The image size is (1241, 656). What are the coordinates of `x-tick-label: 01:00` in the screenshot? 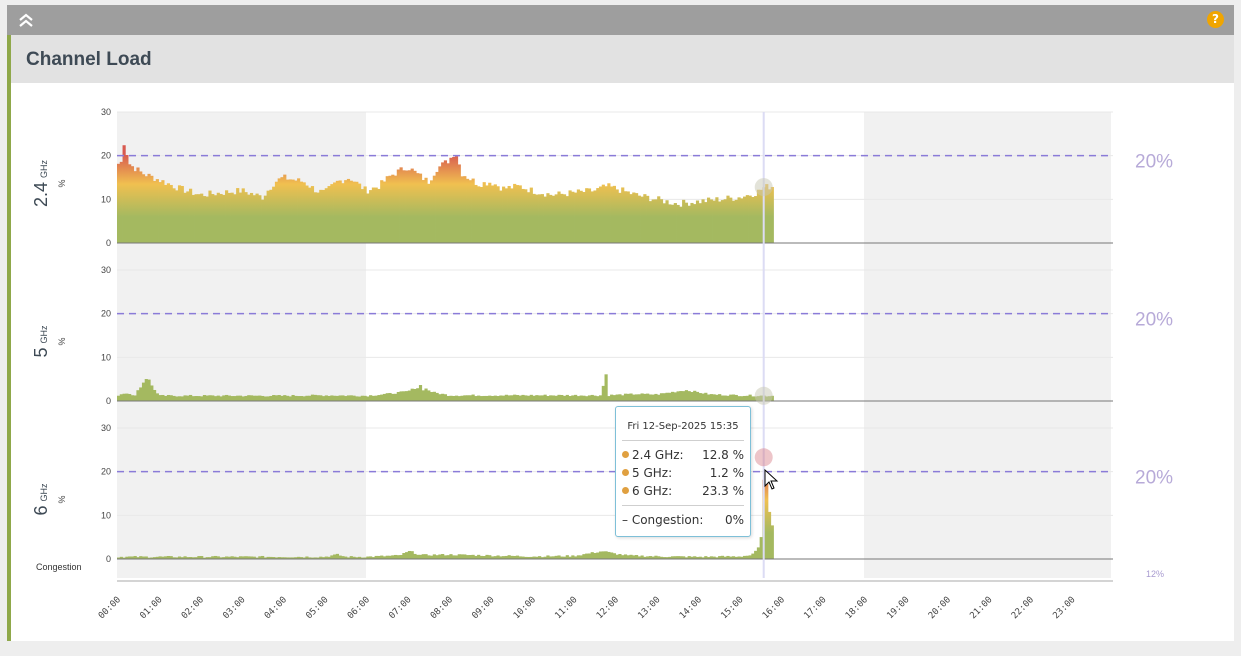 It's located at (151, 608).